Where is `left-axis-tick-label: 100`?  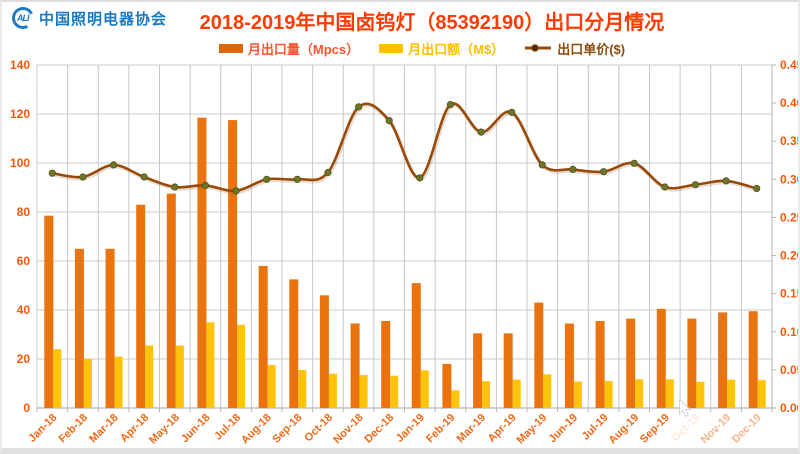
left-axis-tick-label: 100 is located at coordinates (20, 163).